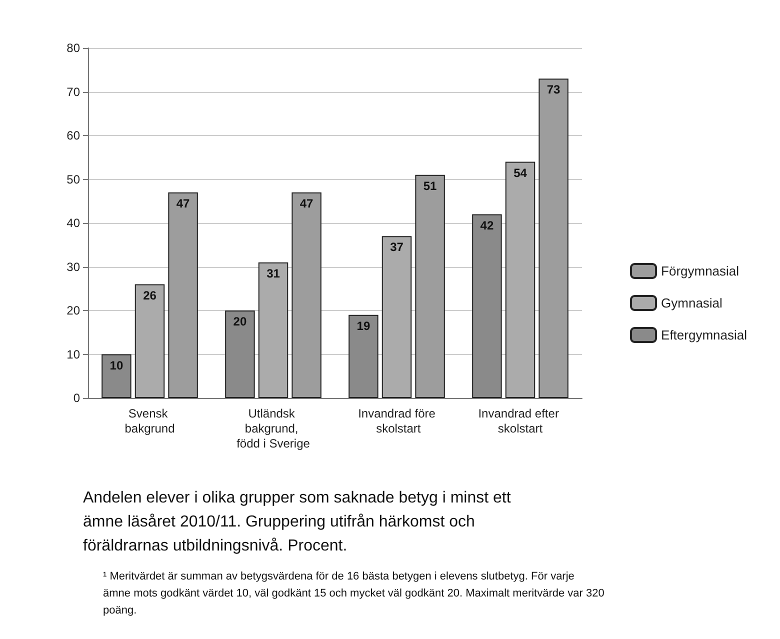  Describe the element at coordinates (704, 335) in the screenshot. I see `legend-label: Eftergymnasial` at that location.